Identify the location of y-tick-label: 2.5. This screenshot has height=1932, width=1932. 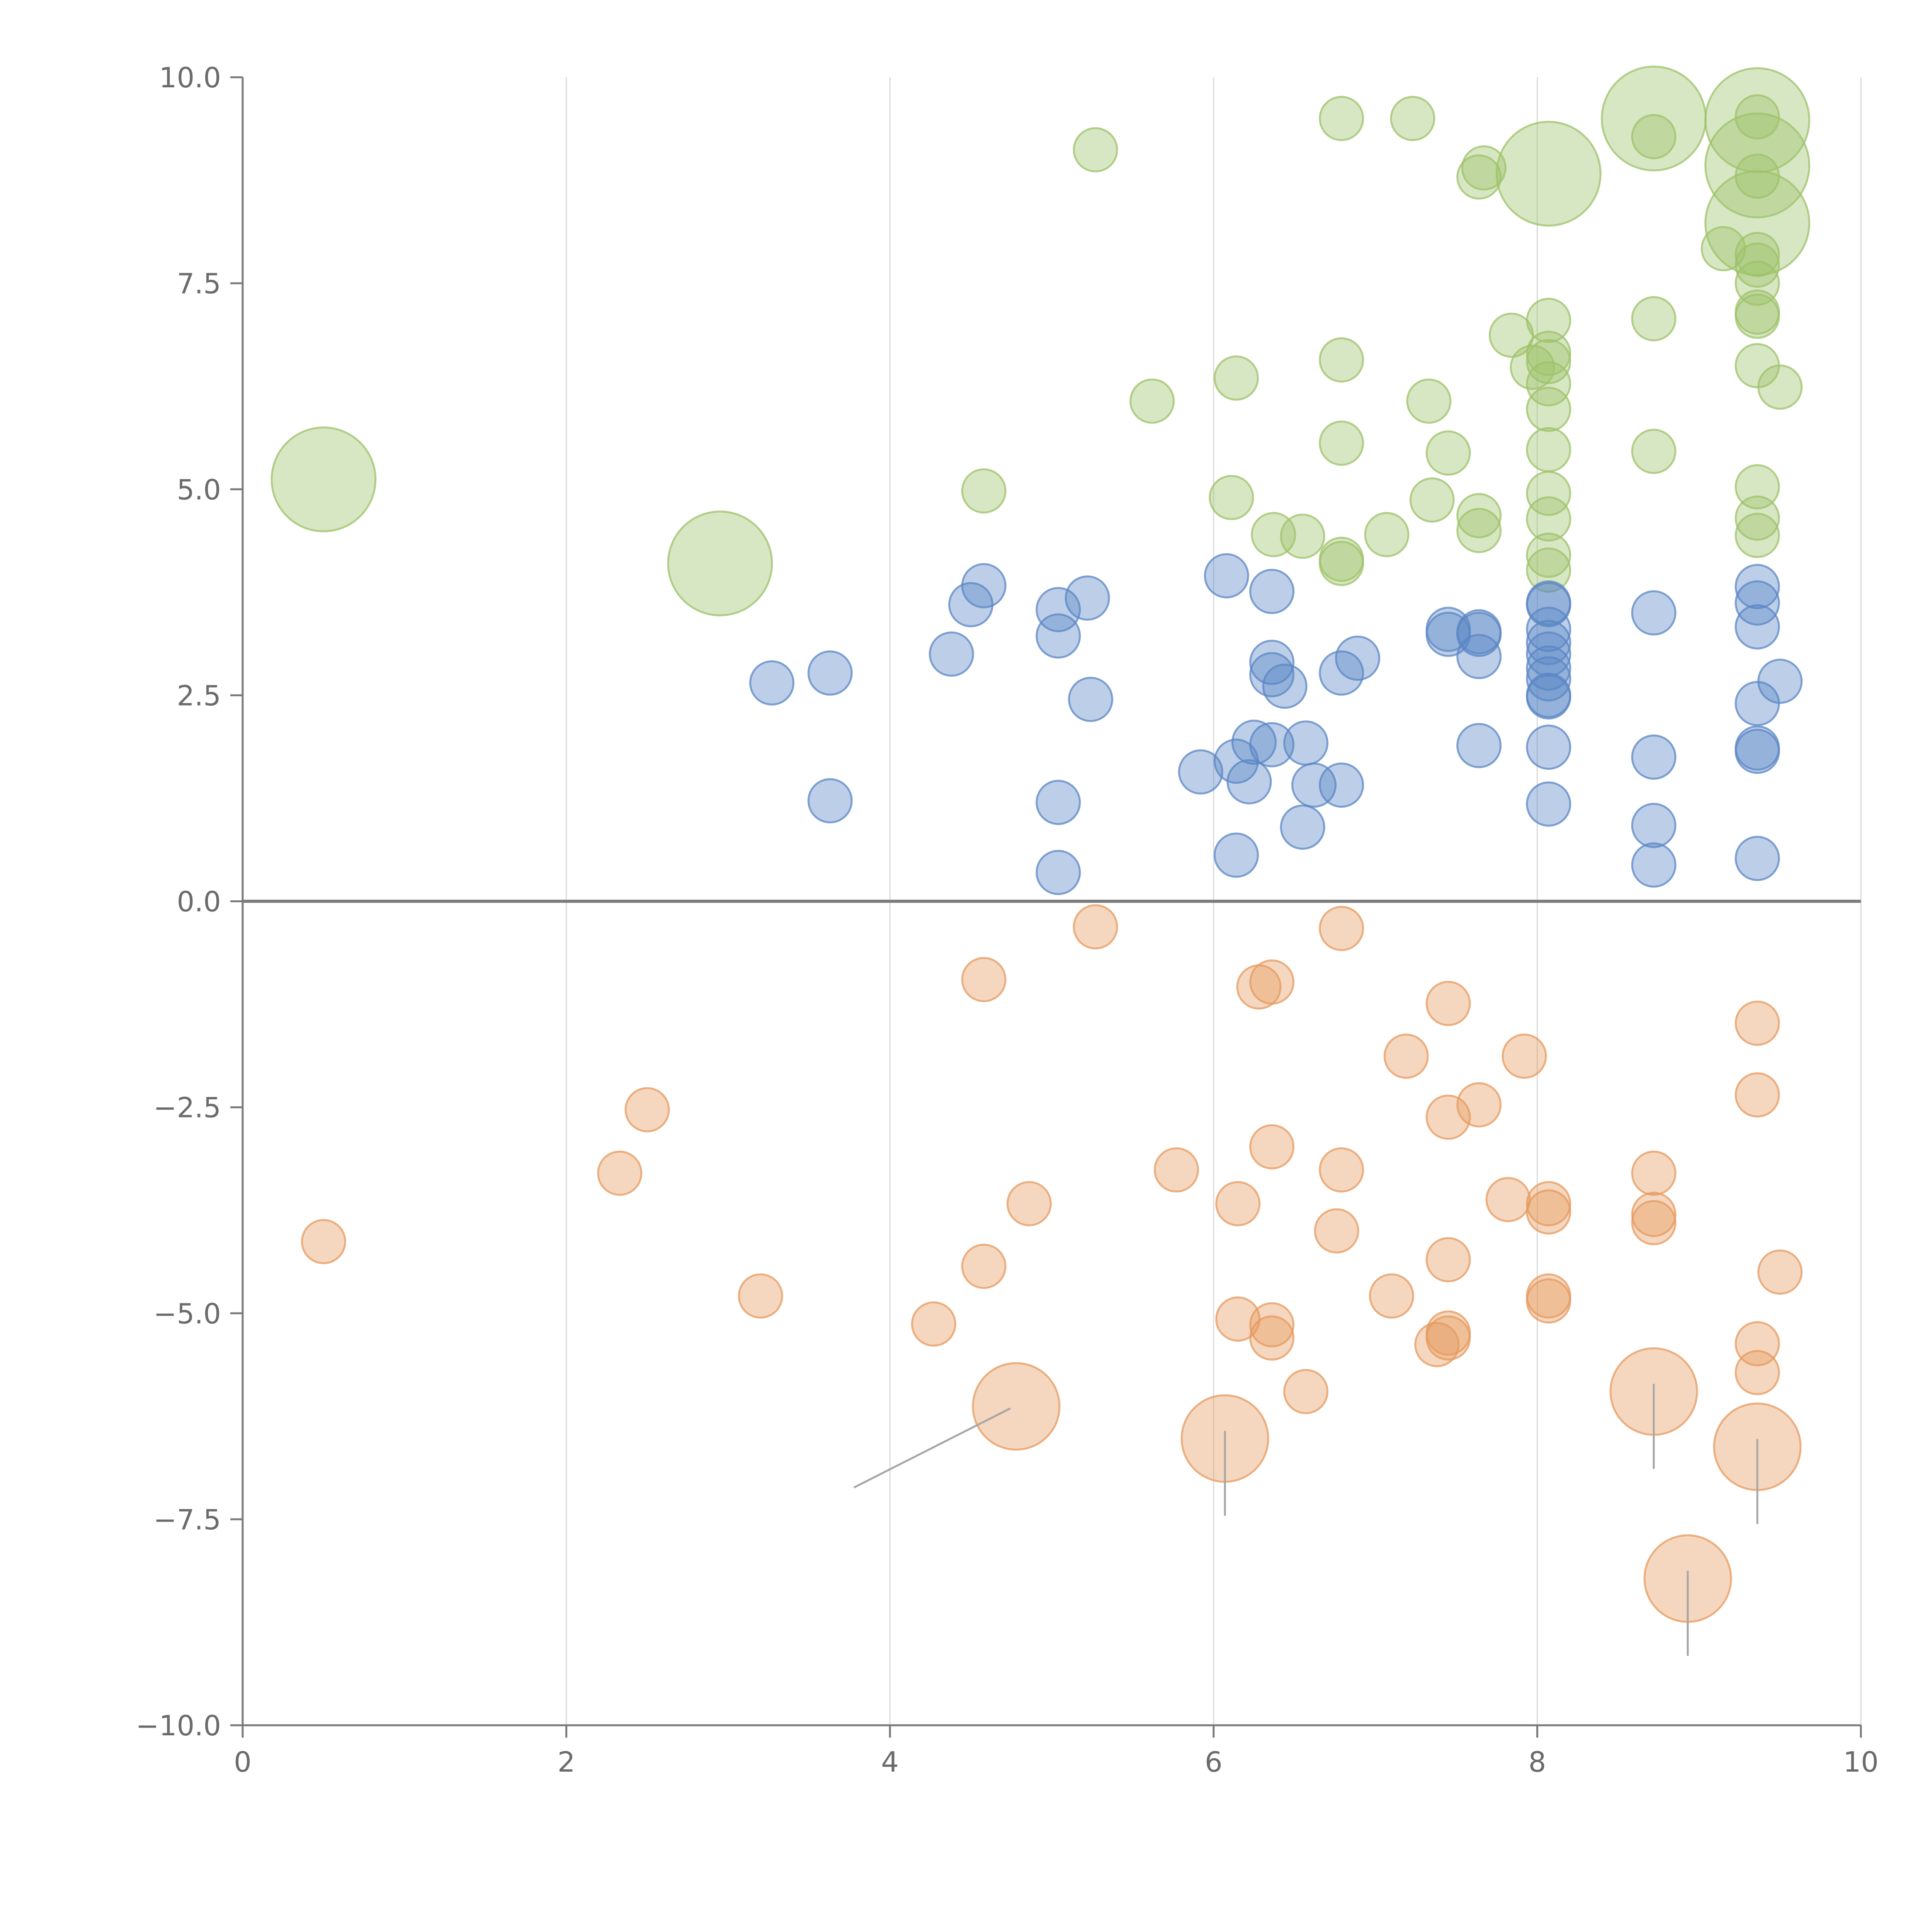
(199, 695).